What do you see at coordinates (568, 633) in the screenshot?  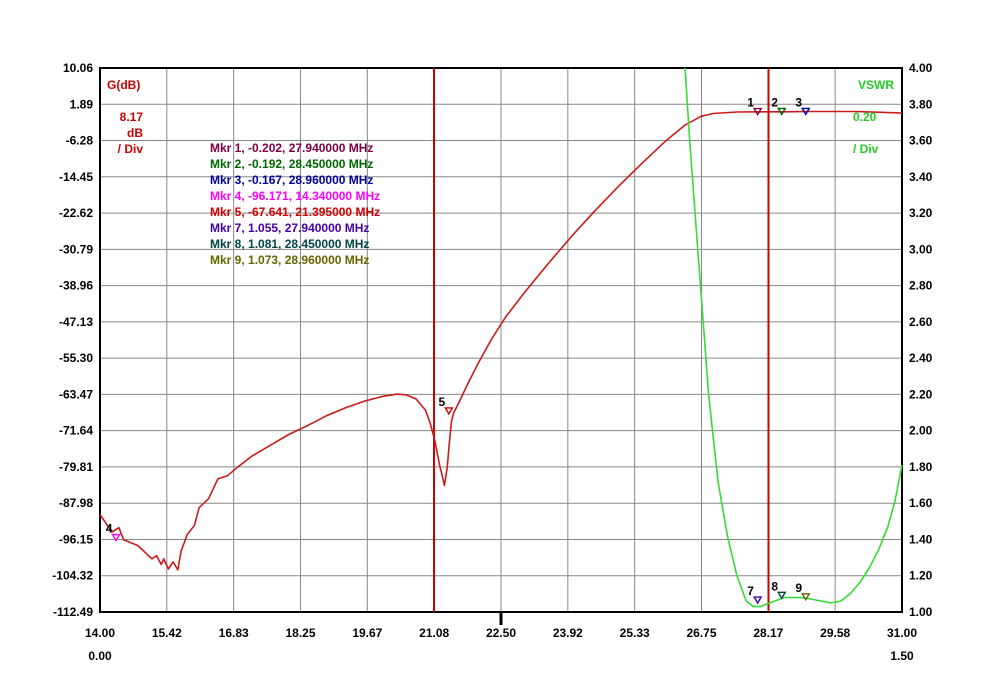 I see `x-tick-label: 23.92` at bounding box center [568, 633].